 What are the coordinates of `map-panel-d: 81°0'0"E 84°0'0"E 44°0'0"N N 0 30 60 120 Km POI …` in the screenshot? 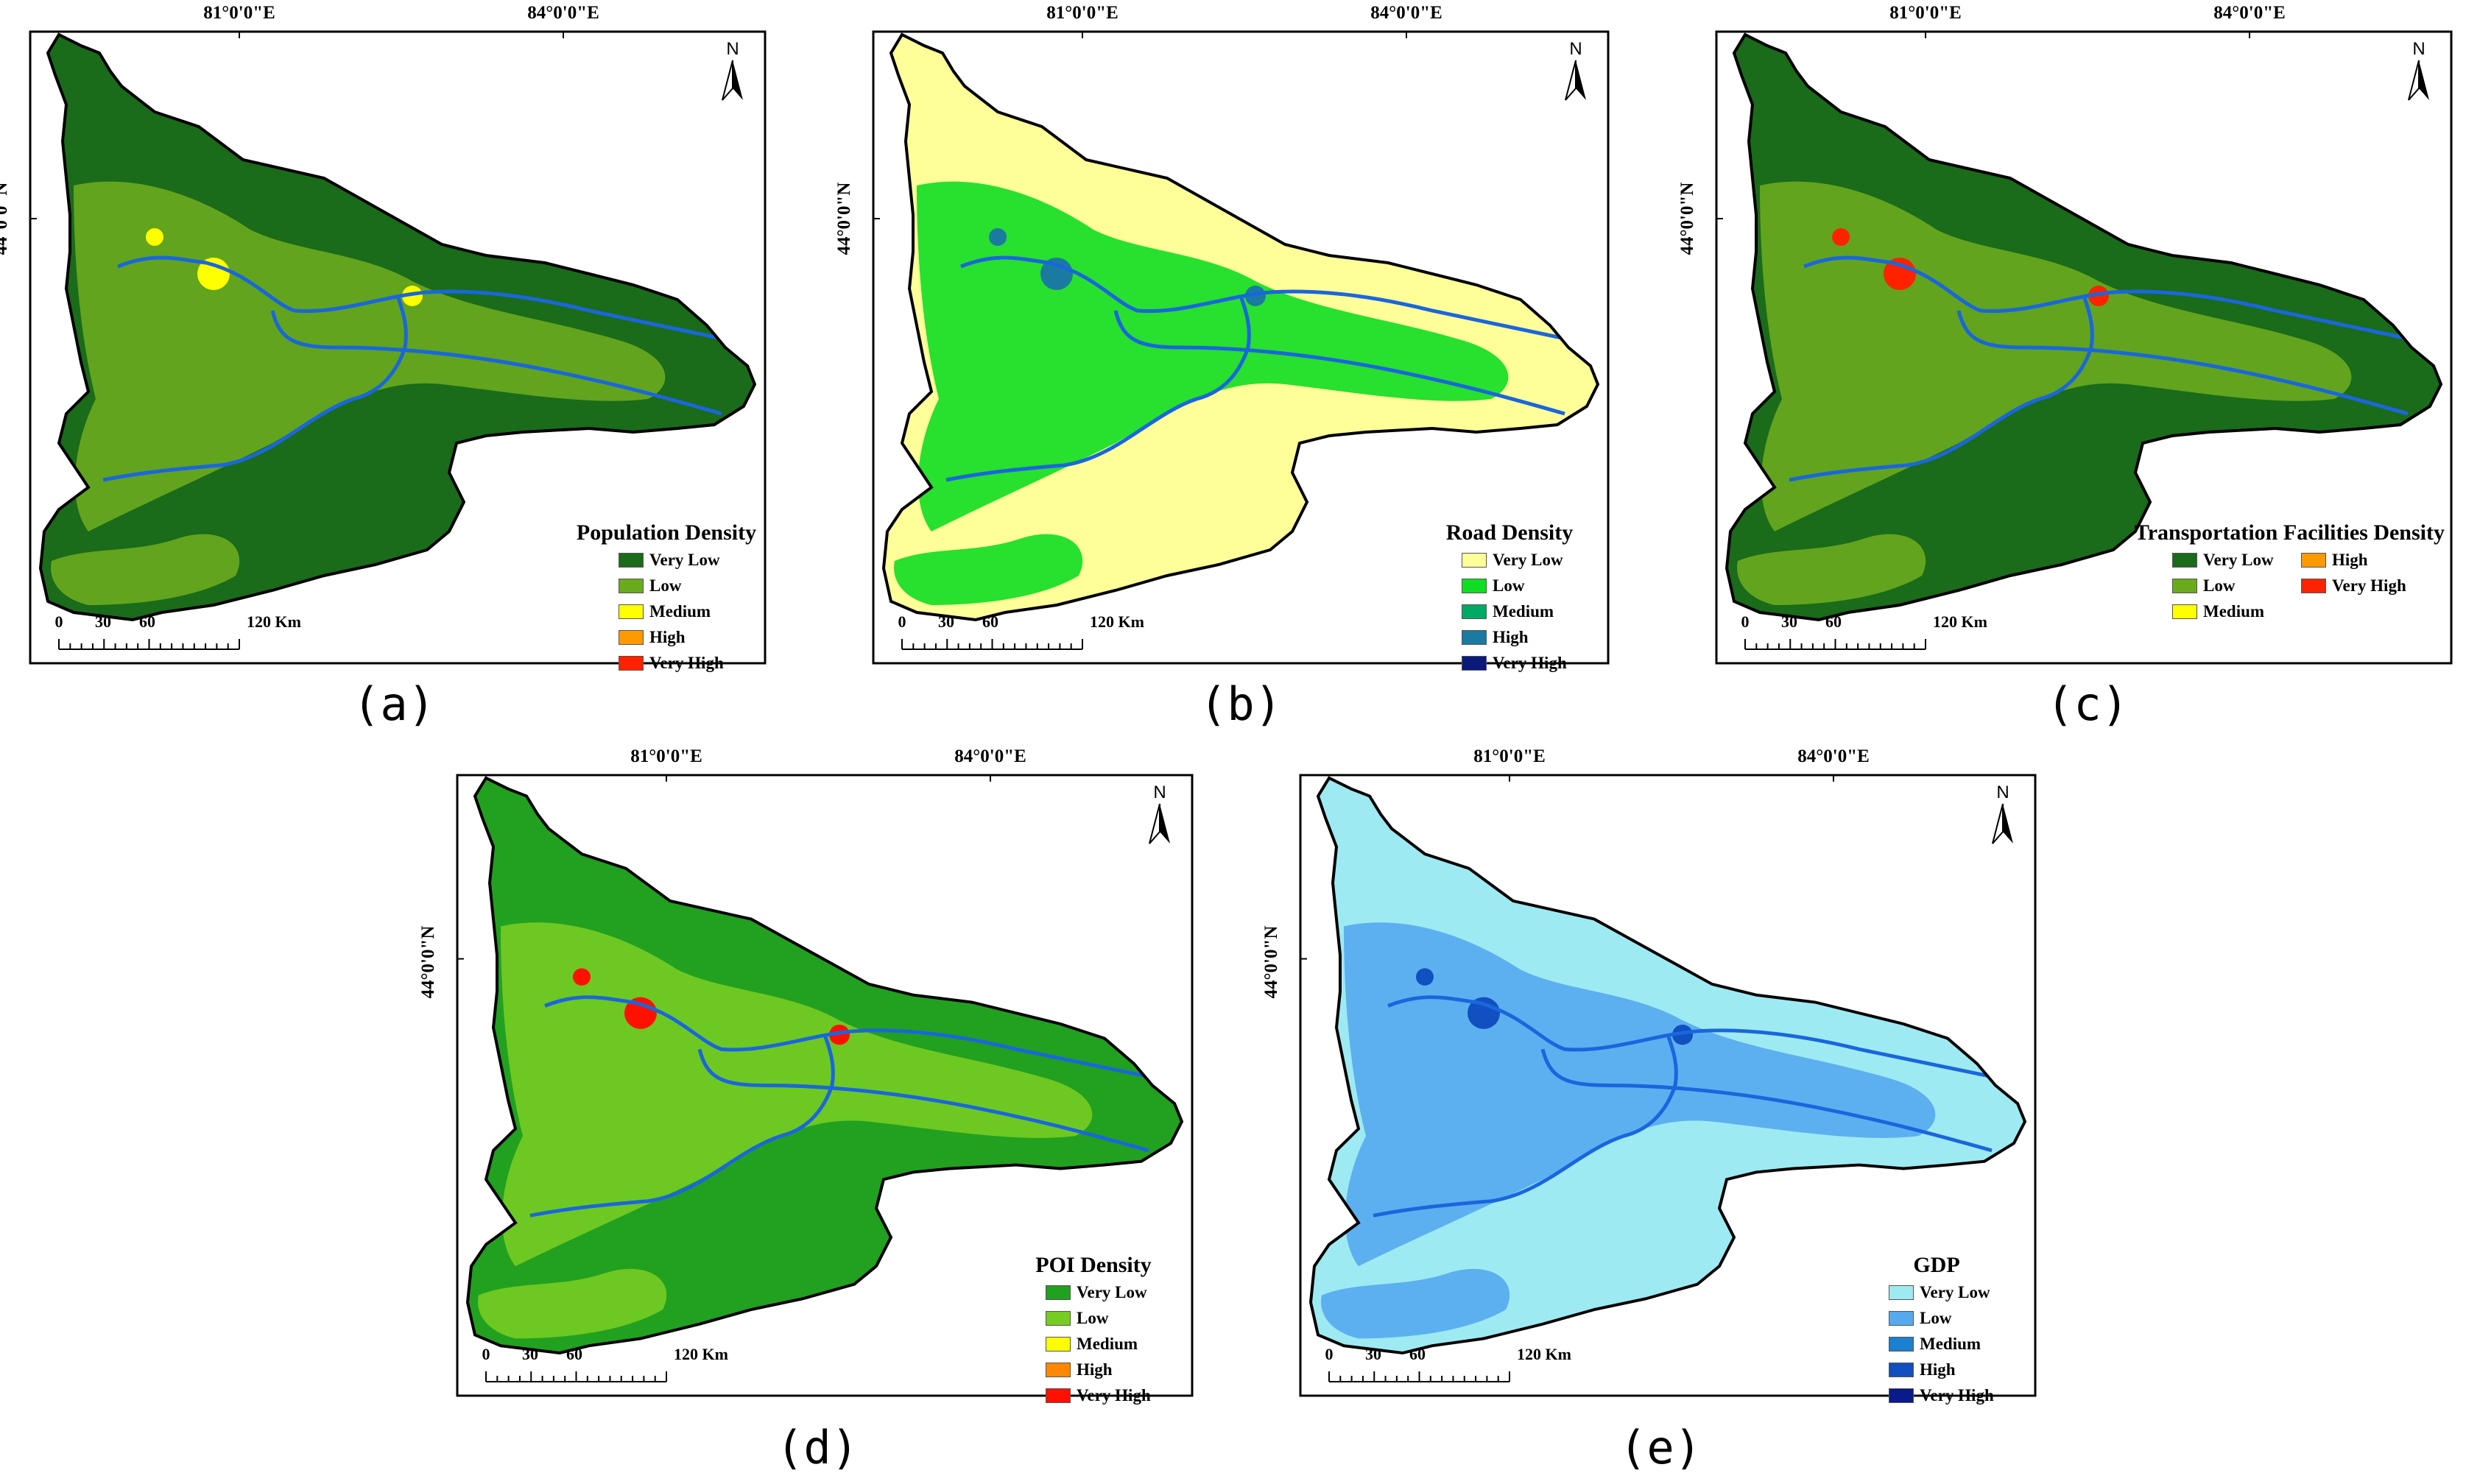 It's located at (806, 1075).